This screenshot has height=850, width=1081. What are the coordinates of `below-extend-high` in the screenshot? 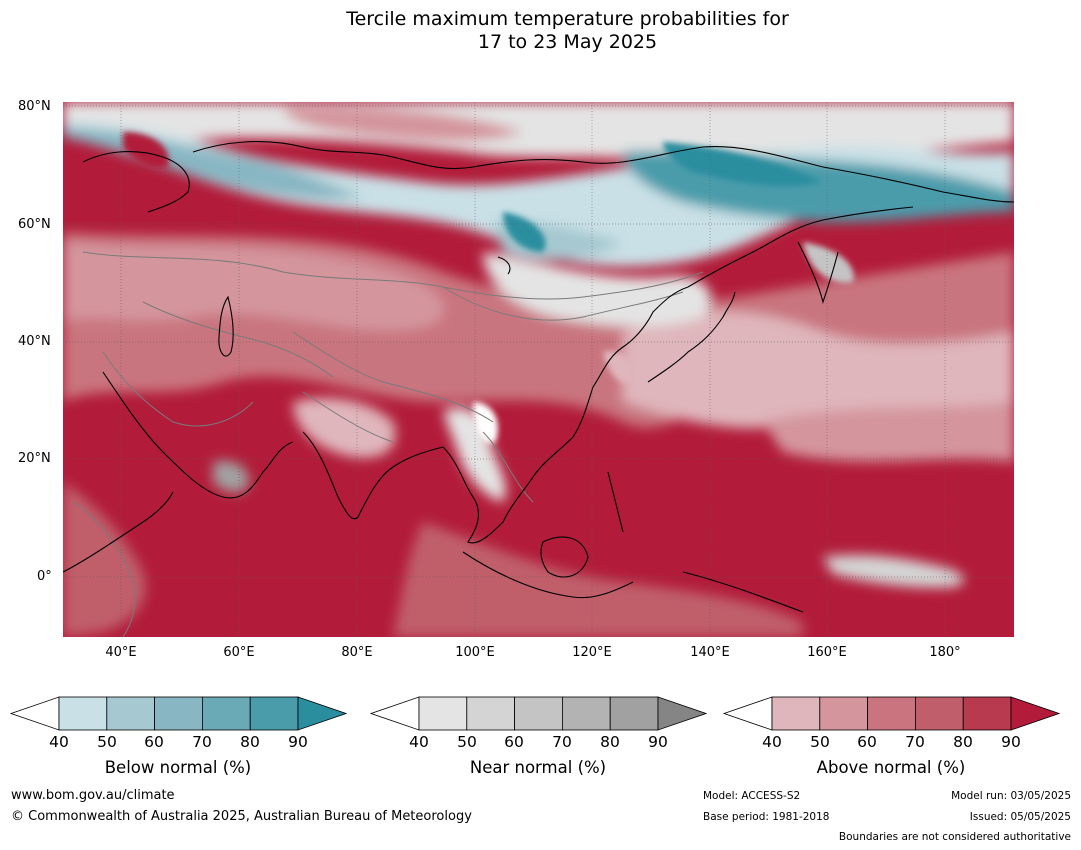 It's located at (322, 713).